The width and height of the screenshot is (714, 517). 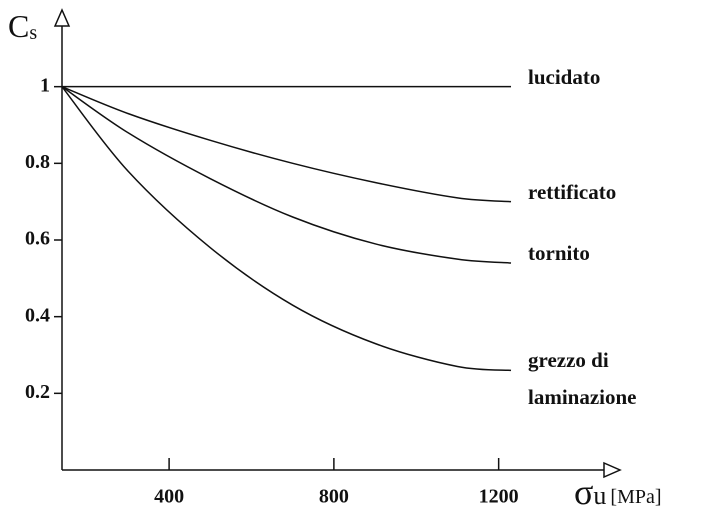 I want to click on x-label-unit: [MPa], so click(x=635, y=497).